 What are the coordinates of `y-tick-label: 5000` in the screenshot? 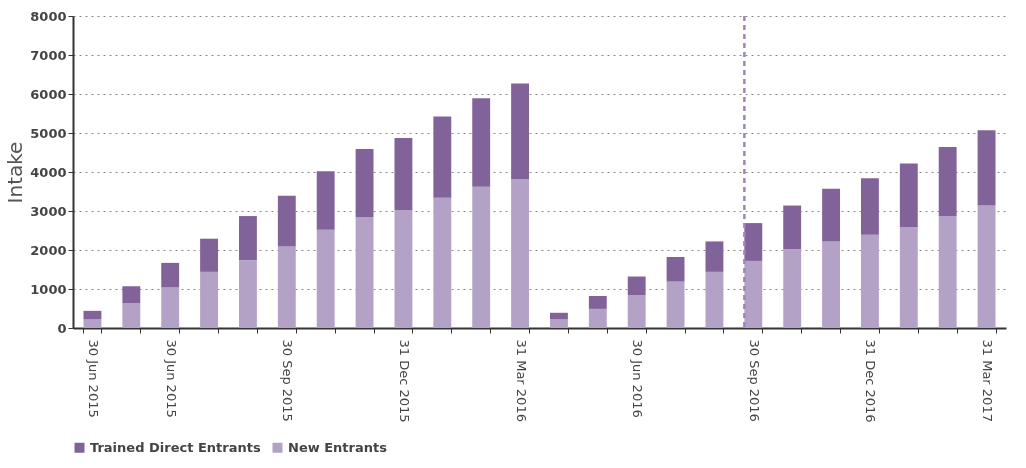 It's located at (48, 133).